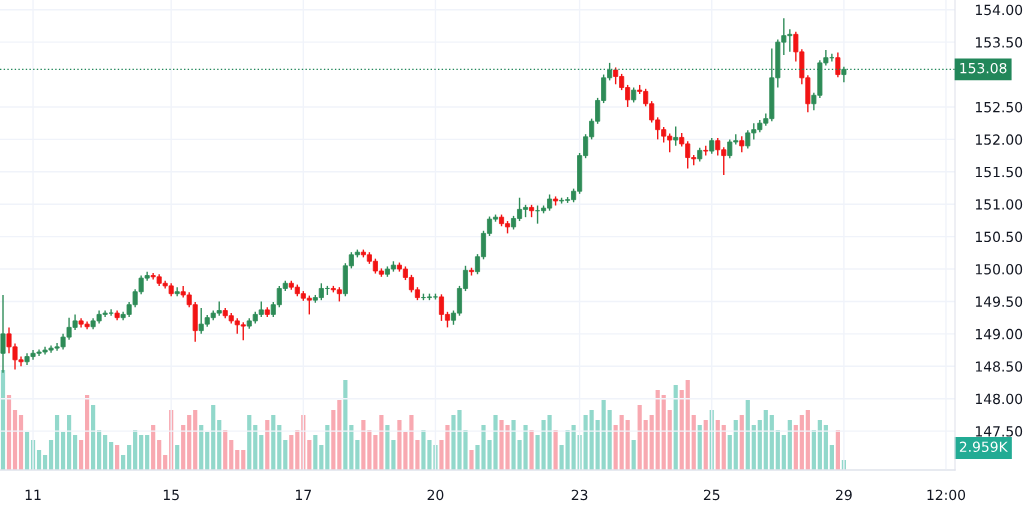 This screenshot has width=1024, height=508. What do you see at coordinates (999, 334) in the screenshot?
I see `y-tick-label: 149.00` at bounding box center [999, 334].